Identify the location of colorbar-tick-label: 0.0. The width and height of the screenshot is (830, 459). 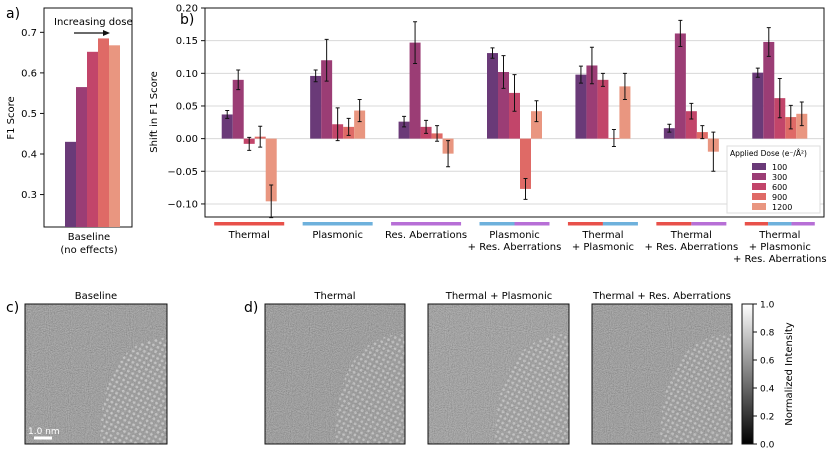
(767, 446).